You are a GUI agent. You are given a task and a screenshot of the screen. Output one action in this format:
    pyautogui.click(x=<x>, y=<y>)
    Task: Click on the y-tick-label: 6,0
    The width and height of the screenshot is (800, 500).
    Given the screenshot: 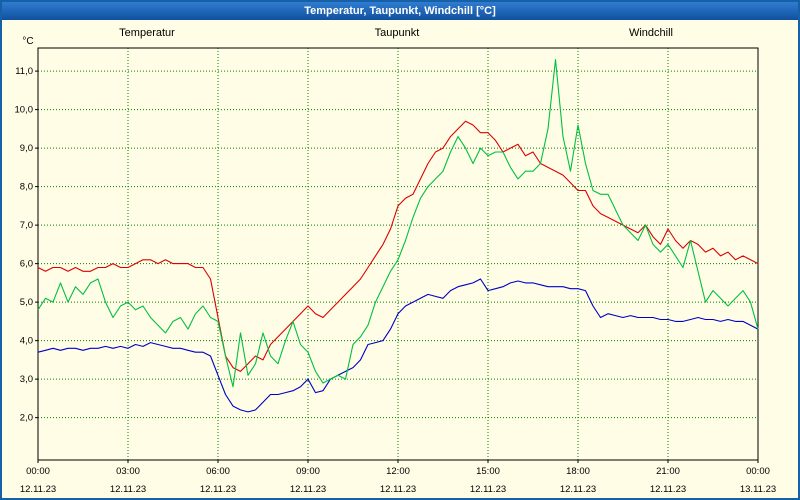 What is the action you would take?
    pyautogui.click(x=26, y=264)
    